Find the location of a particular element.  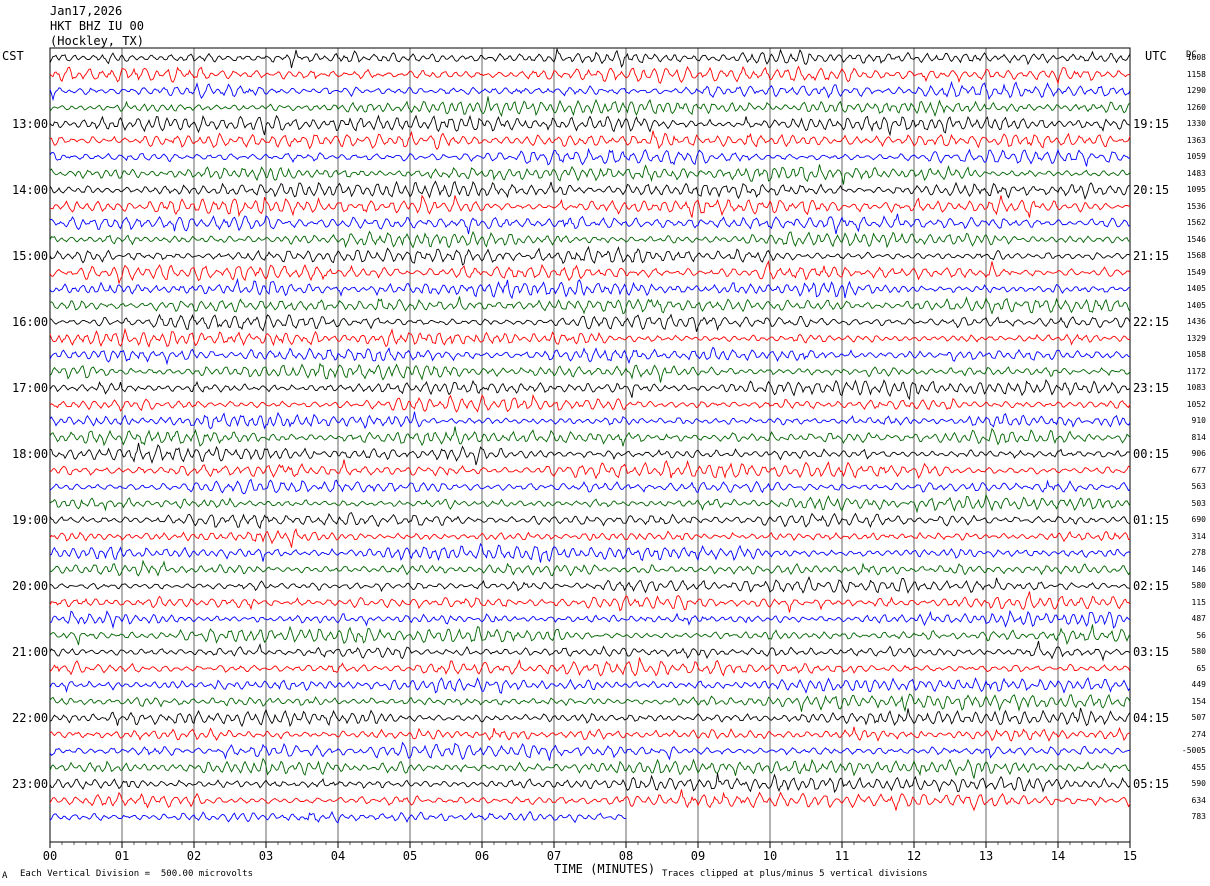

dc-offset-value: 690 is located at coordinates (1198, 519).